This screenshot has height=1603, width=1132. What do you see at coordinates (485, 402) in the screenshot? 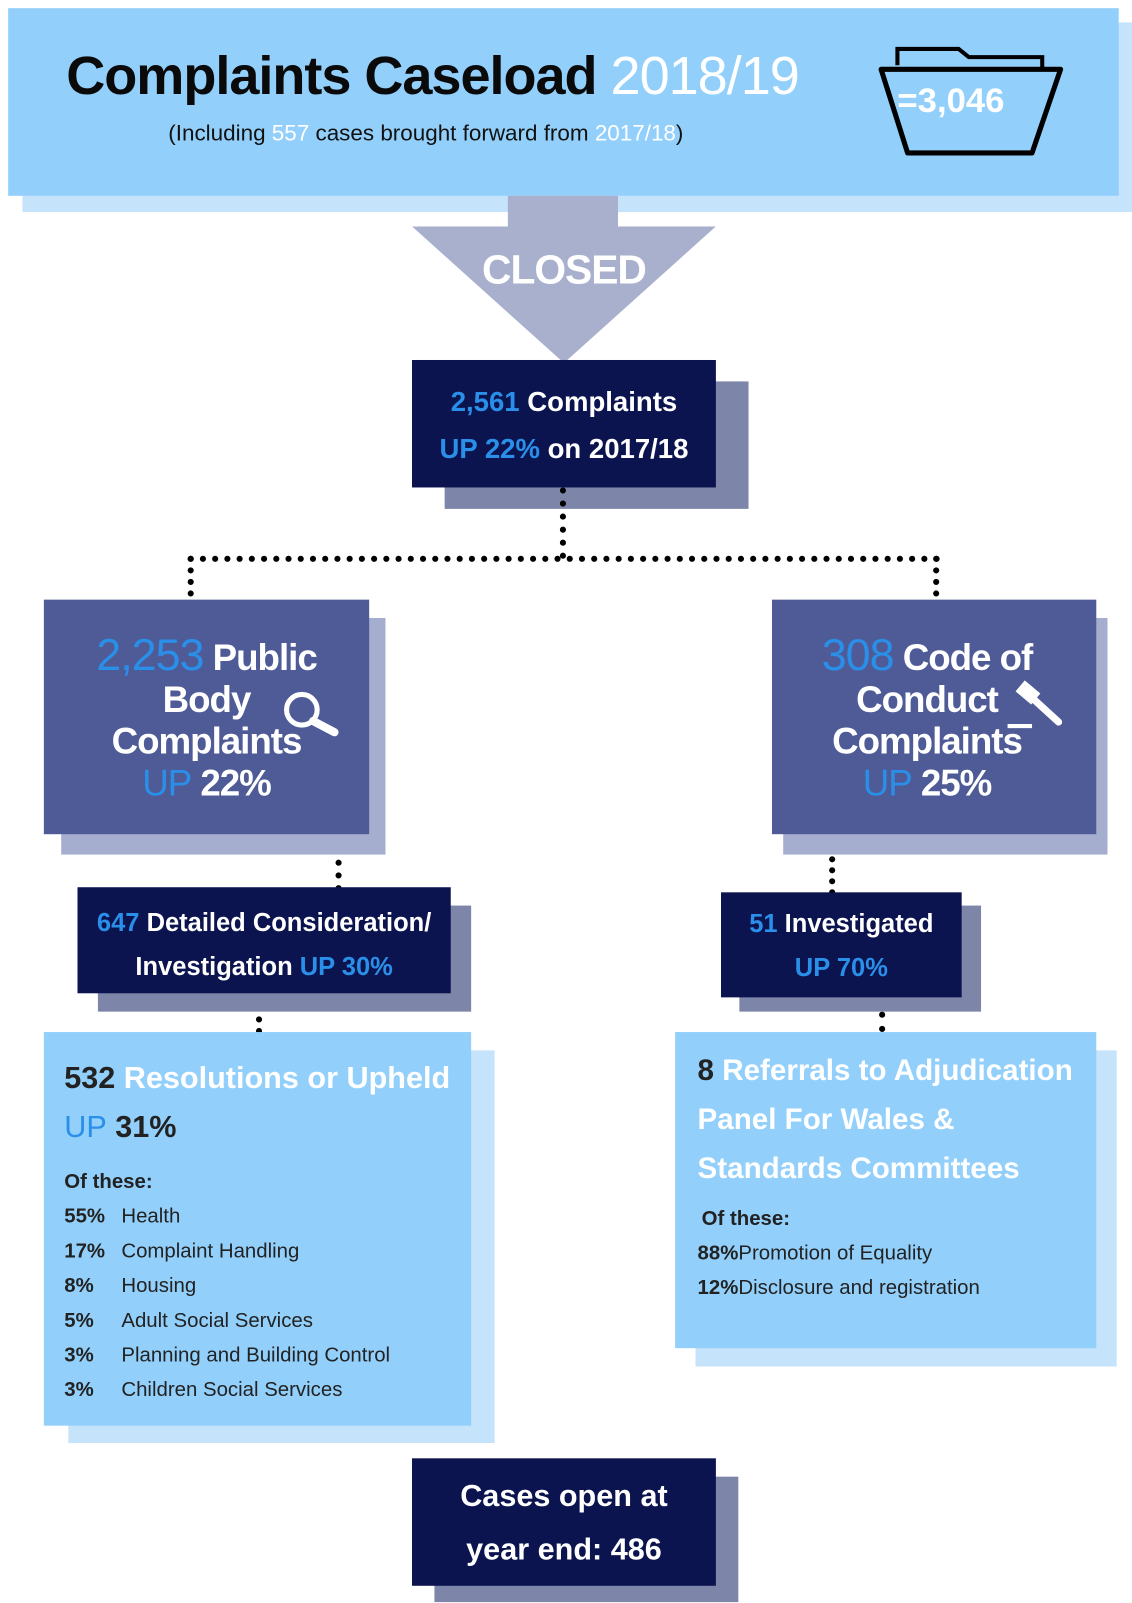
I see `count: 2,561` at bounding box center [485, 402].